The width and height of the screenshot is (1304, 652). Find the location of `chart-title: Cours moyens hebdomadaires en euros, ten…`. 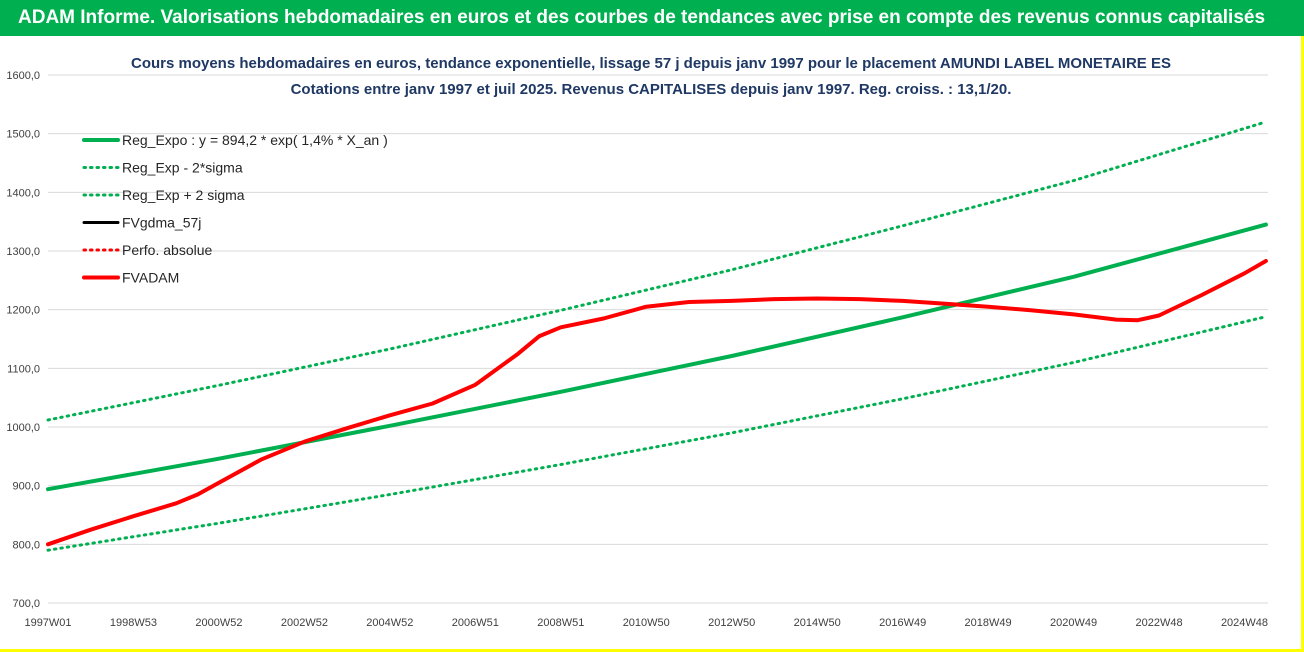

chart-title: Cours moyens hebdomadaires en euros, ten… is located at coordinates (651, 63).